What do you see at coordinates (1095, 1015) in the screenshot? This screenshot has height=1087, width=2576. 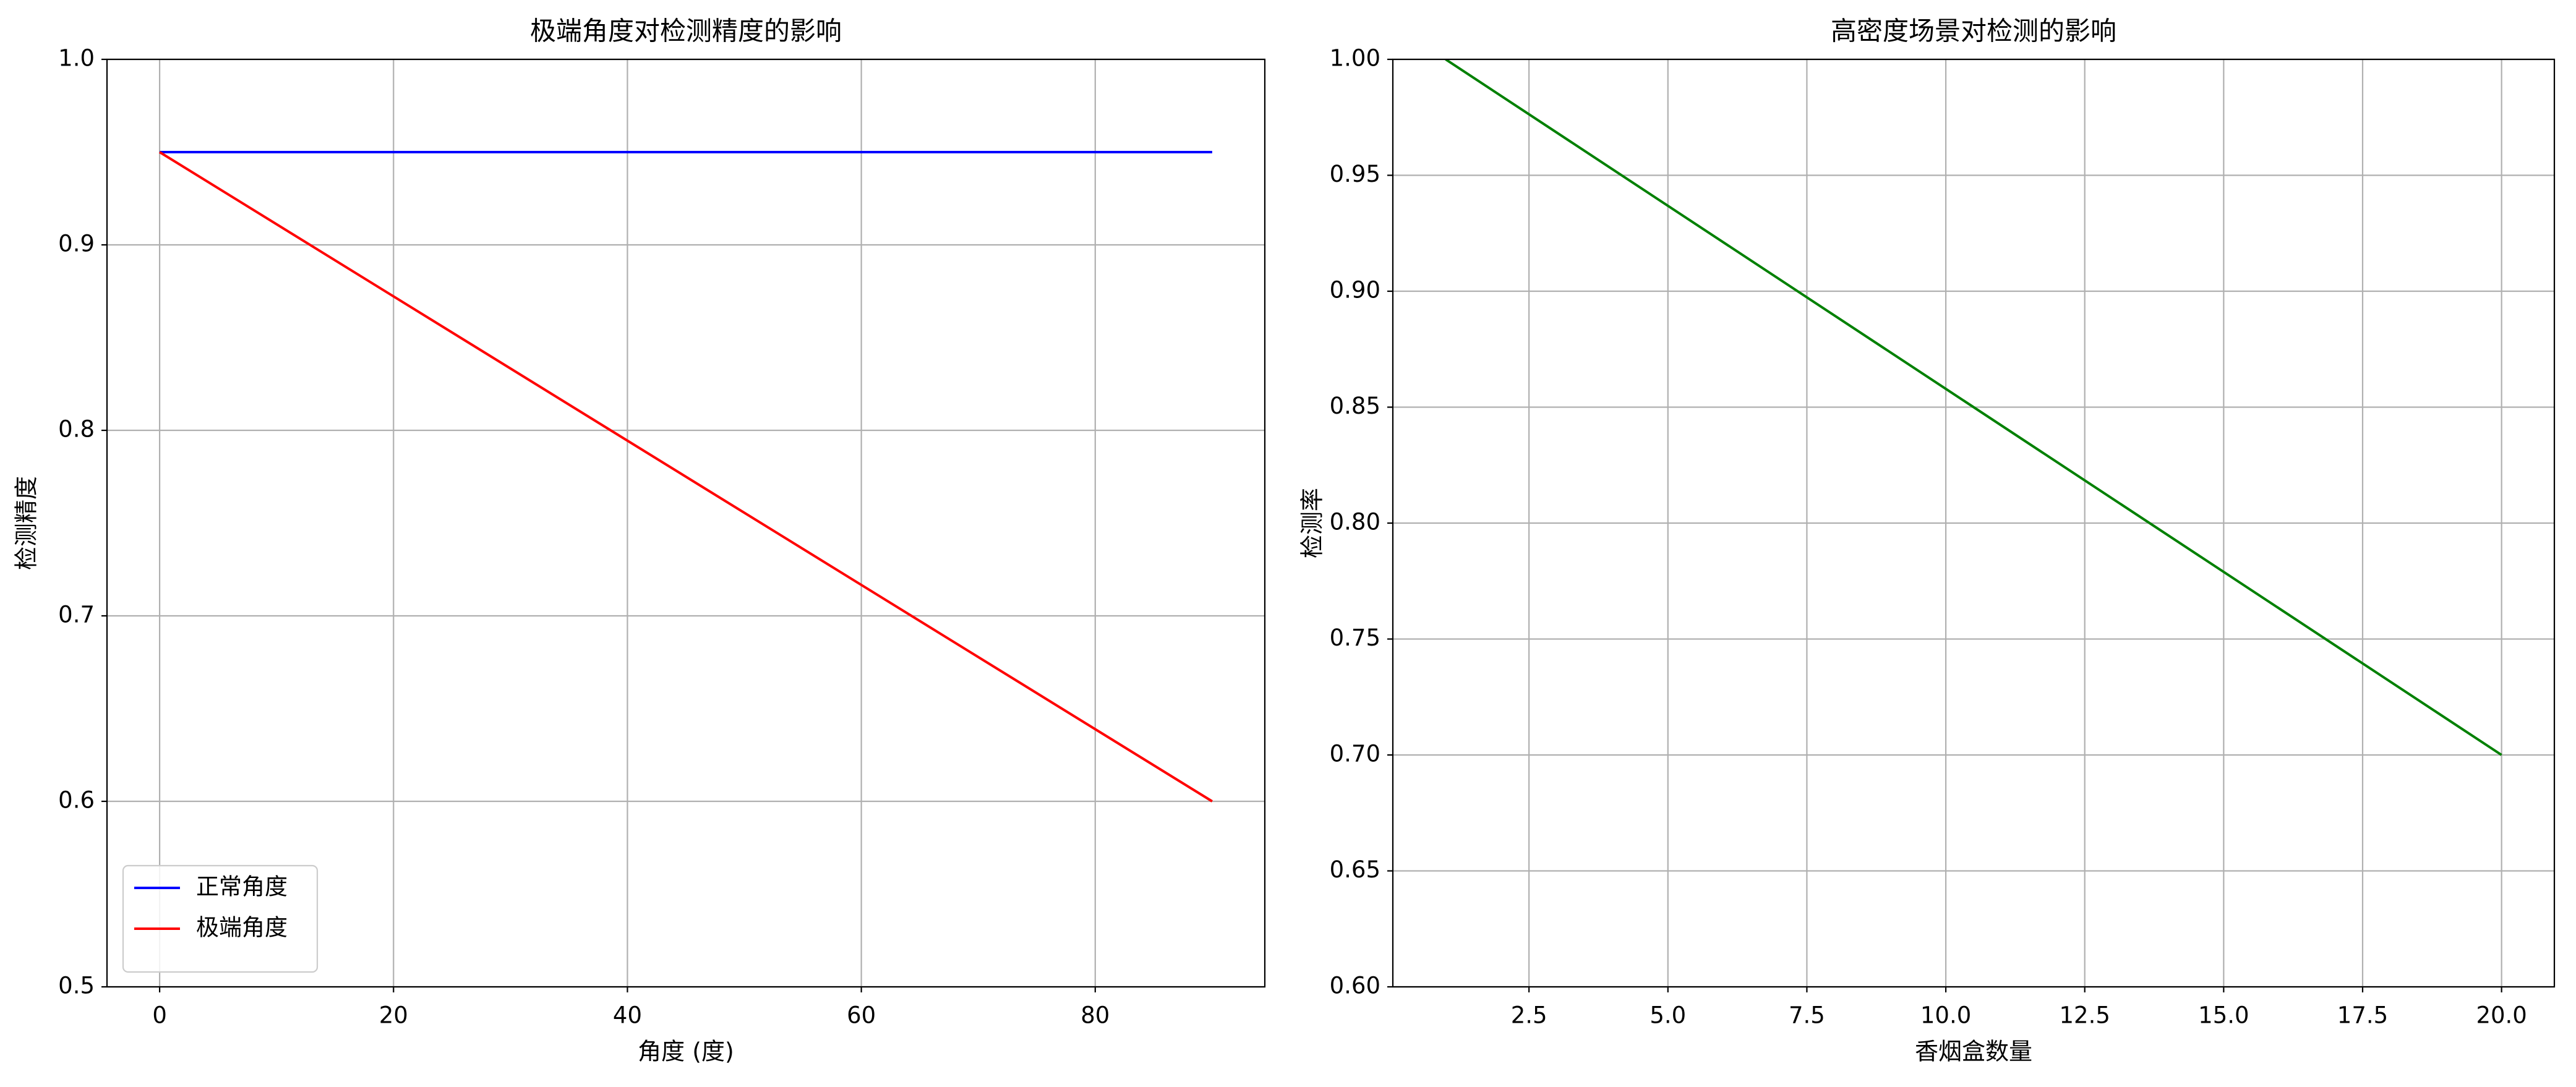 I see `x-tick-label: 80` at bounding box center [1095, 1015].